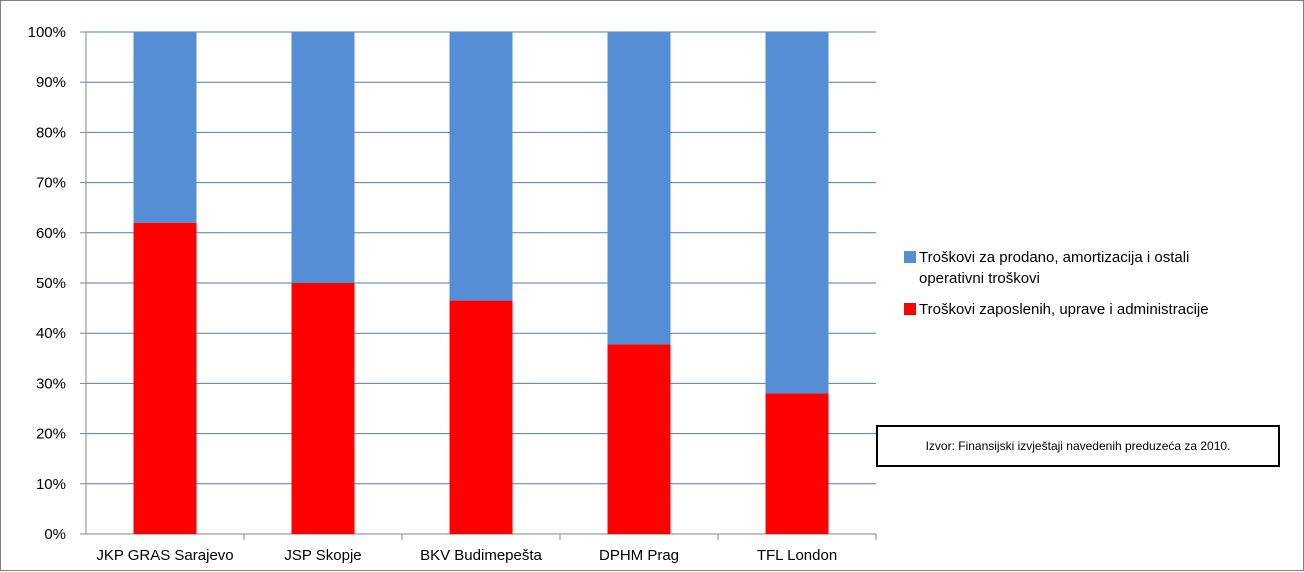 This screenshot has height=572, width=1304. Describe the element at coordinates (51, 434) in the screenshot. I see `y-tick-label: 20%` at that location.